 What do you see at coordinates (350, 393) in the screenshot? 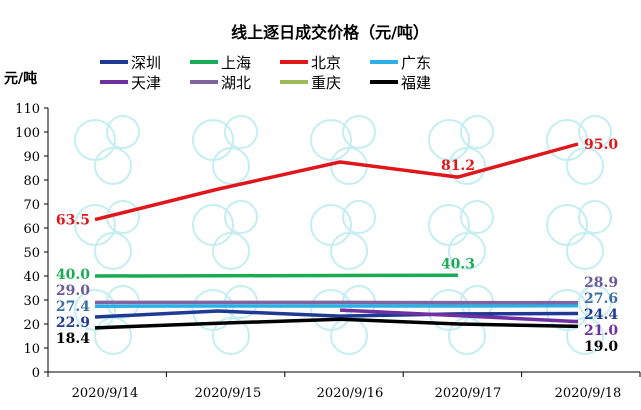
I see `x-tick-label: 2020/9/16` at bounding box center [350, 393].